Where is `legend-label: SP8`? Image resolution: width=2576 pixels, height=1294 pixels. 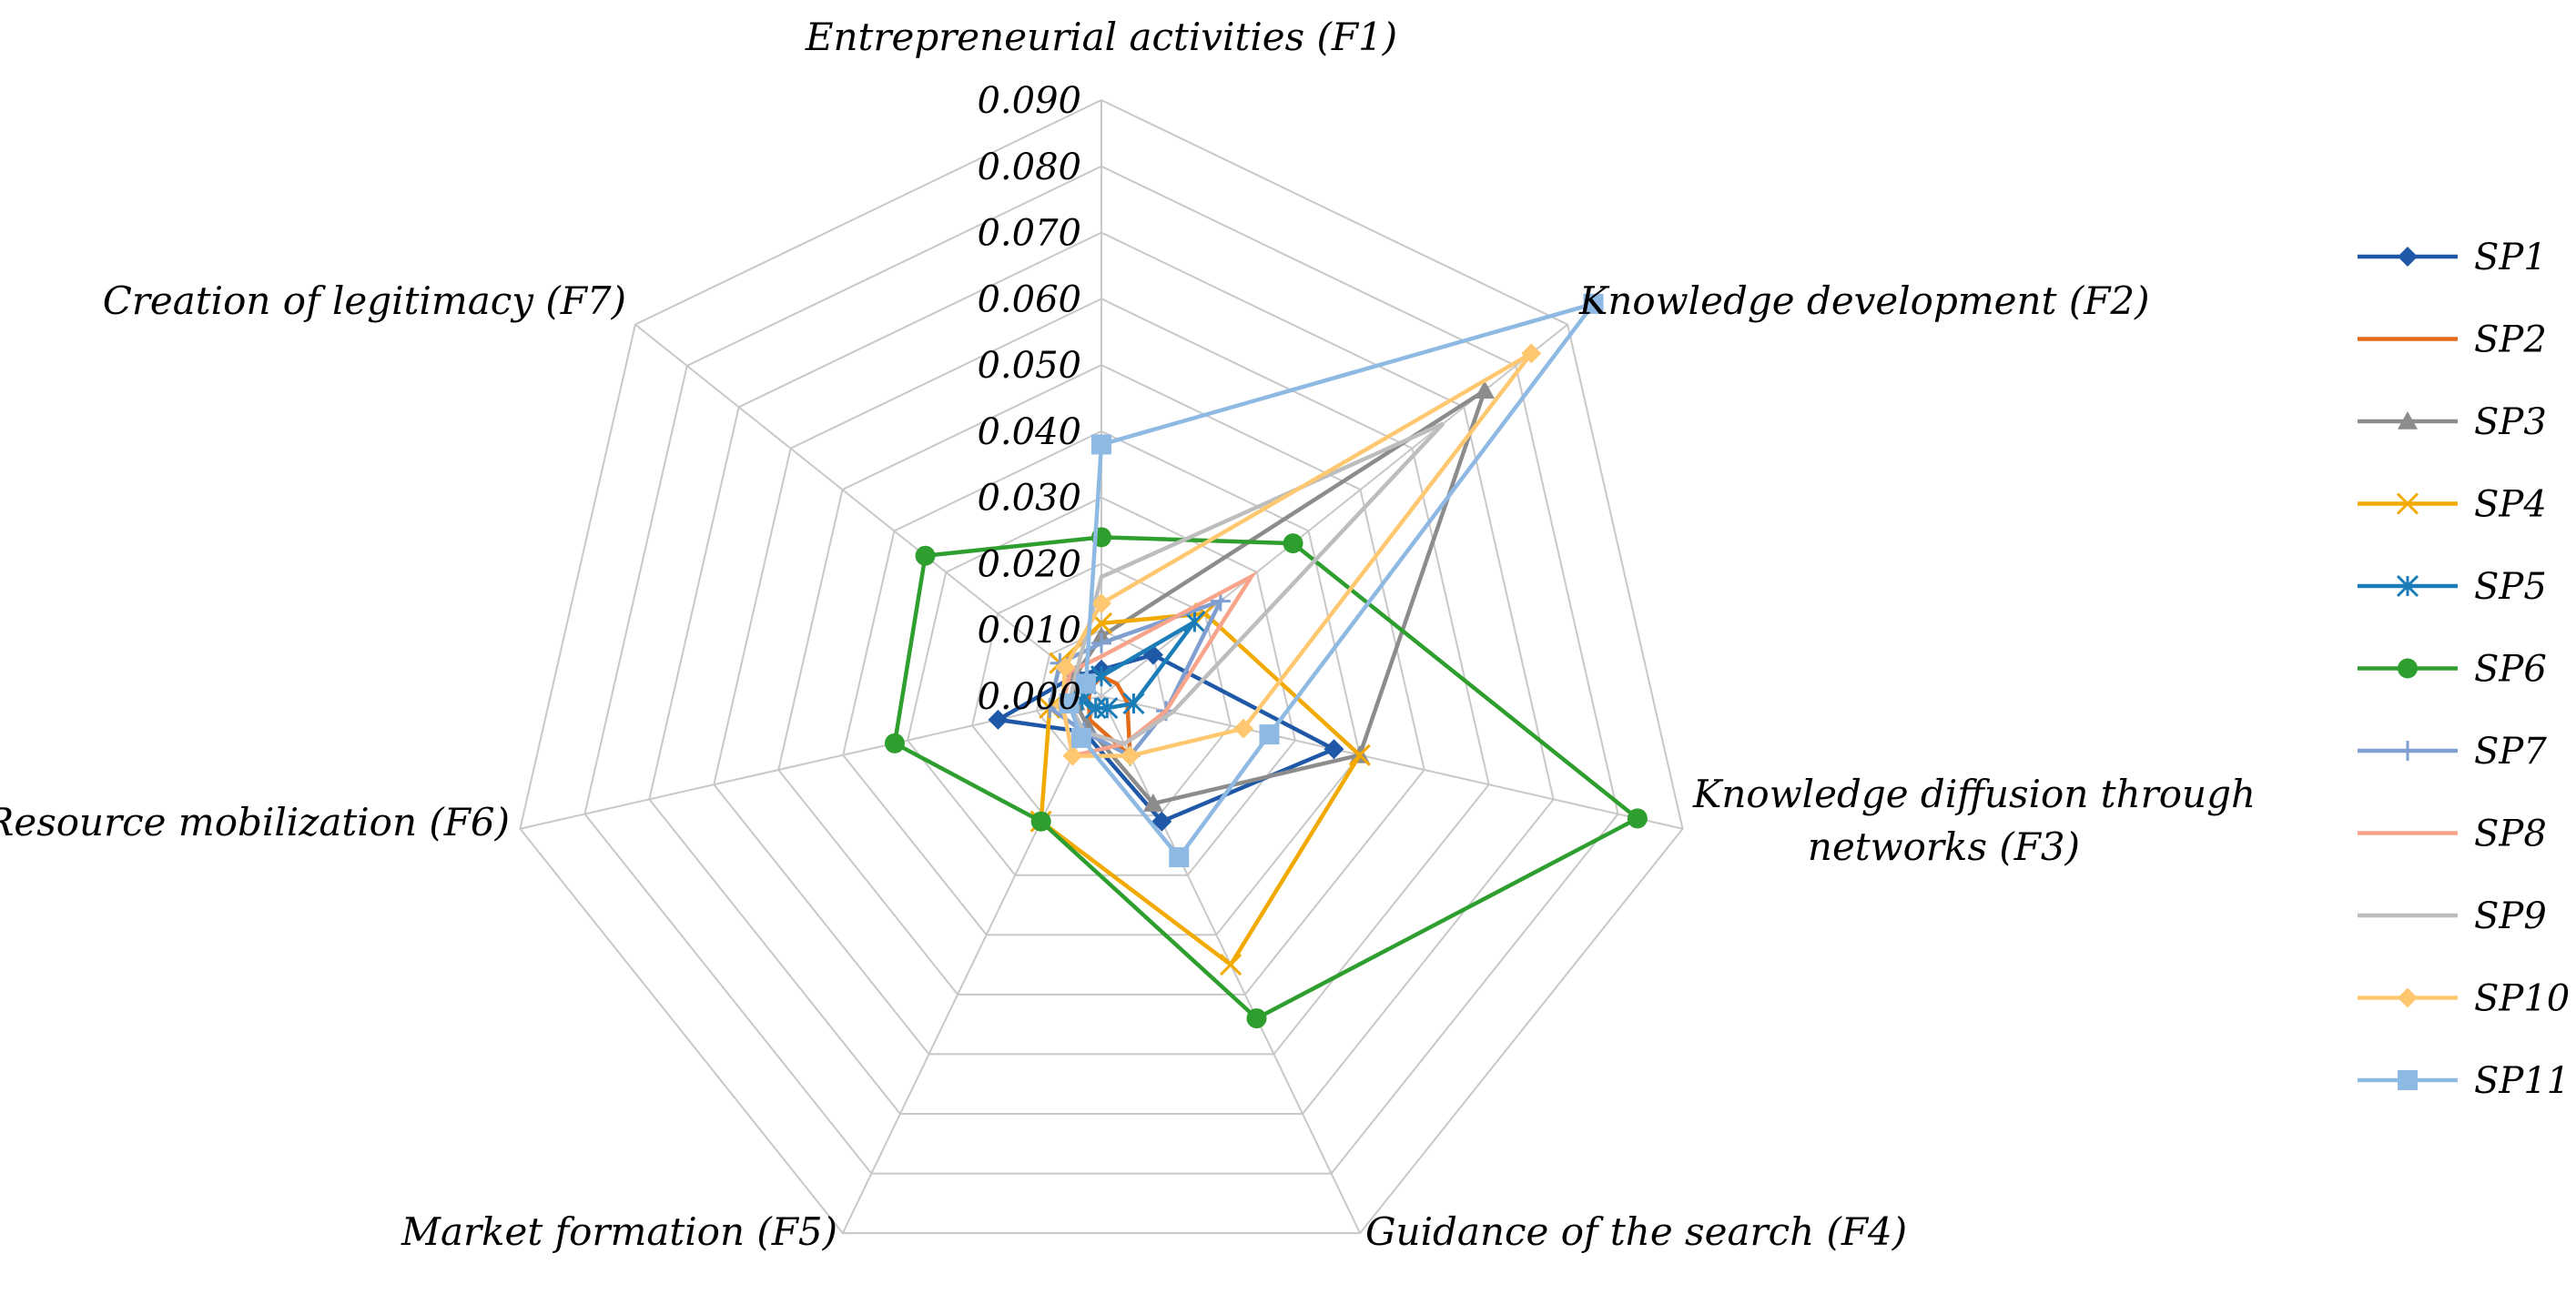 legend-label: SP8 is located at coordinates (2510, 834).